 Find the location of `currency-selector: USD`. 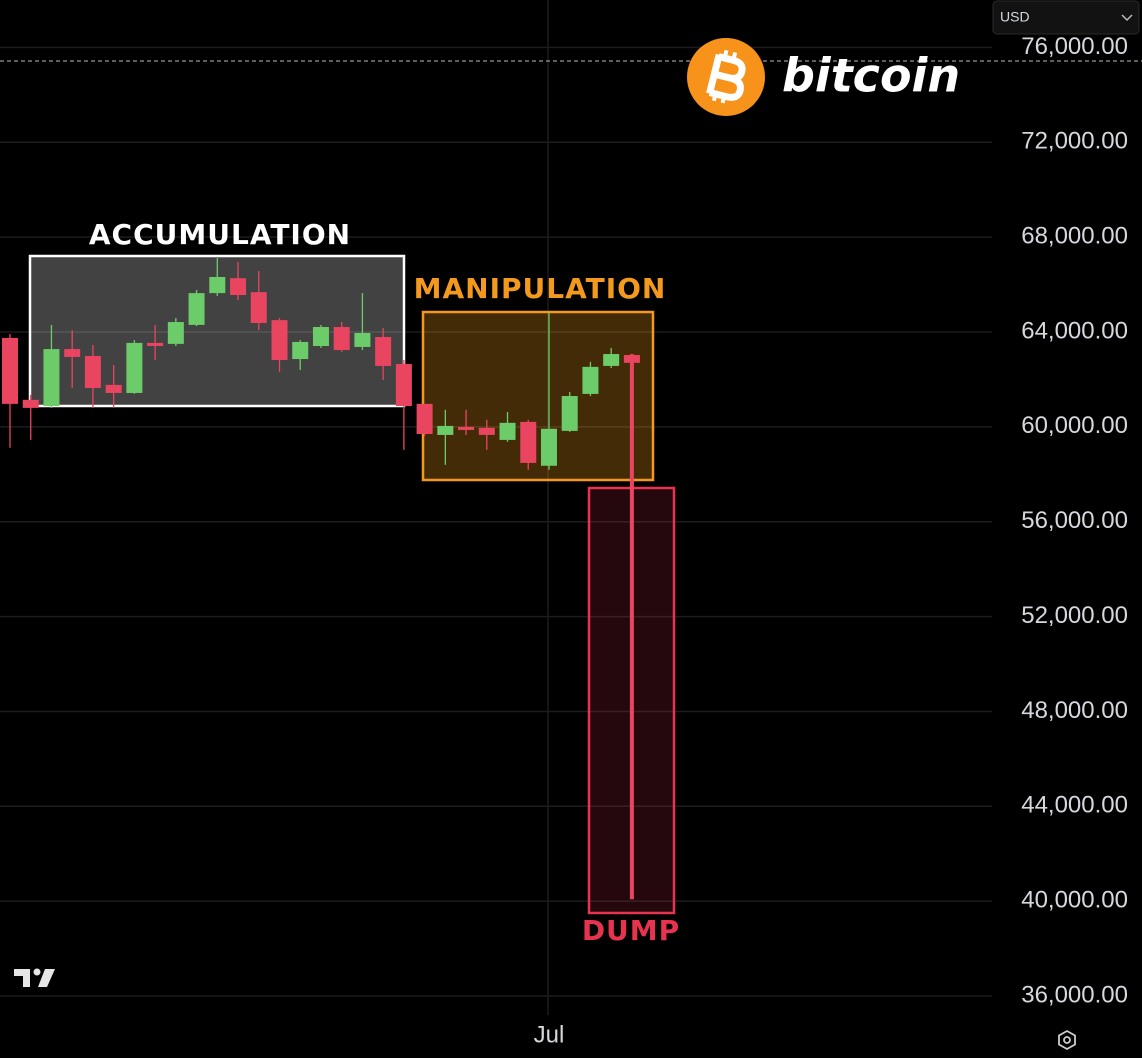

currency-selector: USD is located at coordinates (1066, 17).